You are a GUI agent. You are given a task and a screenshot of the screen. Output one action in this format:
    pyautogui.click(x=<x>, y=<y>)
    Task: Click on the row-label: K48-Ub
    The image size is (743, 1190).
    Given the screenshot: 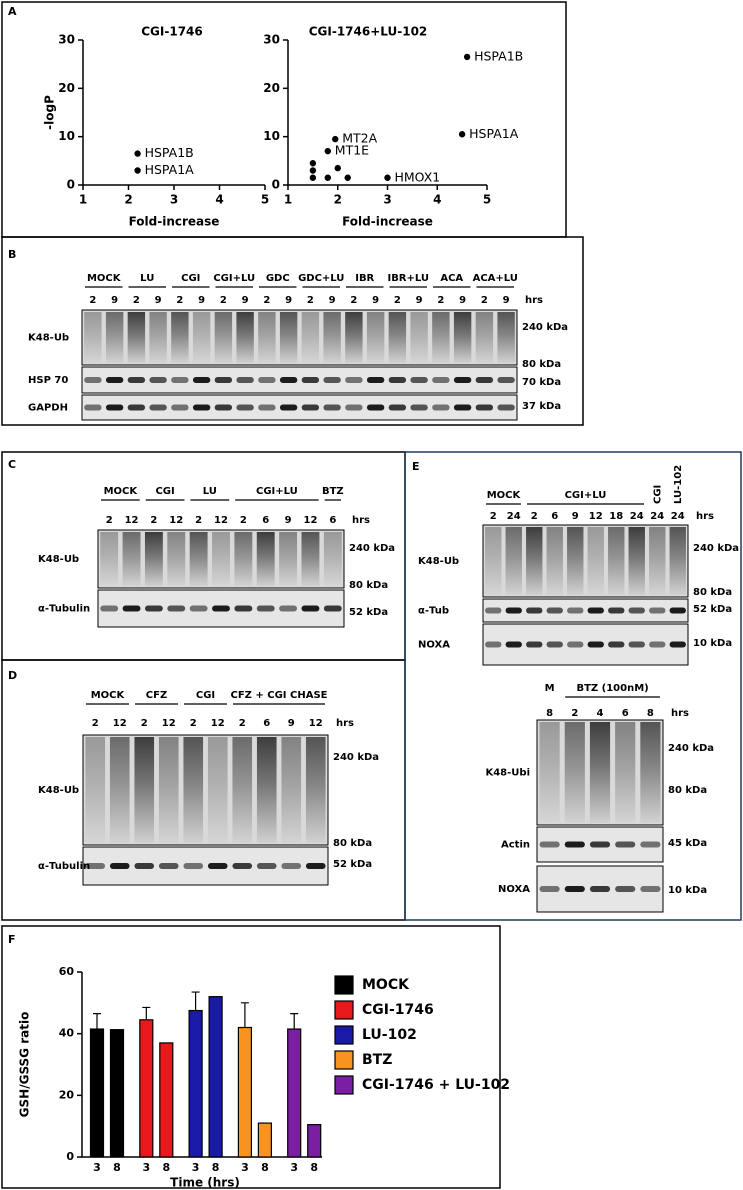 What is the action you would take?
    pyautogui.click(x=58, y=790)
    